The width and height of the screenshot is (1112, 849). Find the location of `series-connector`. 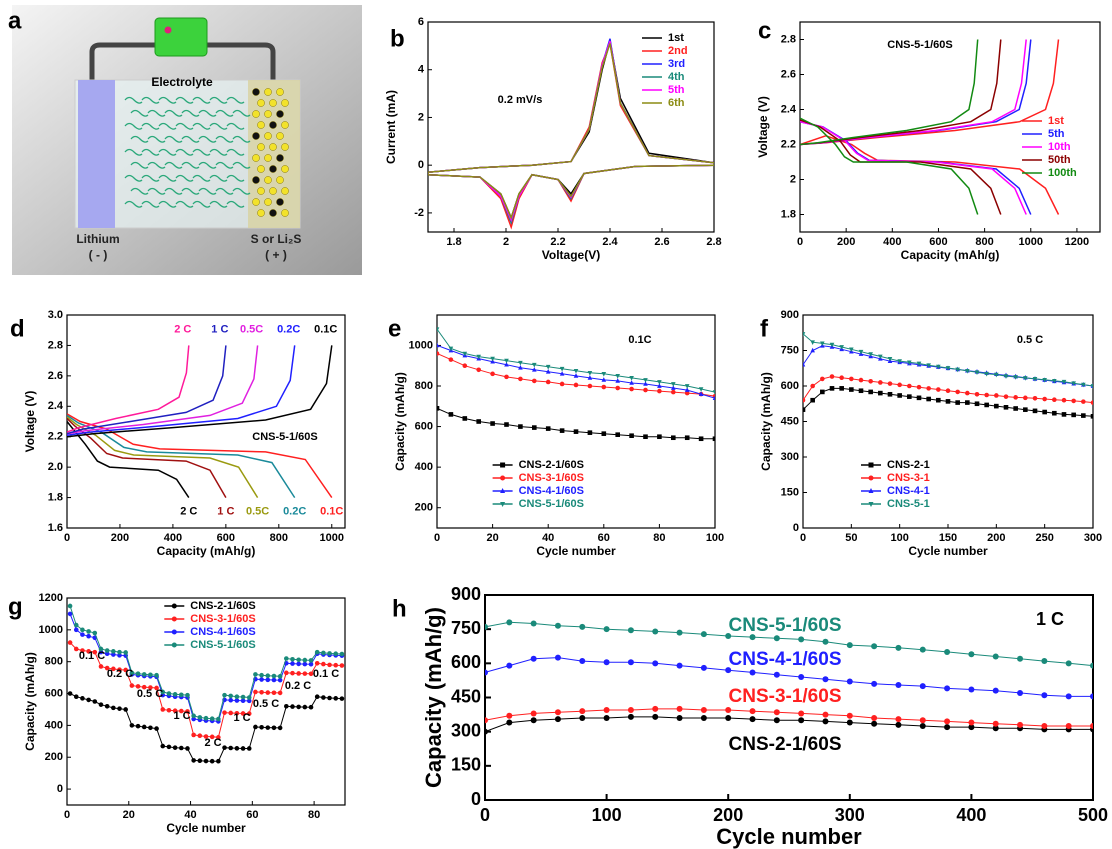

series-connector is located at coordinates (789, 644).